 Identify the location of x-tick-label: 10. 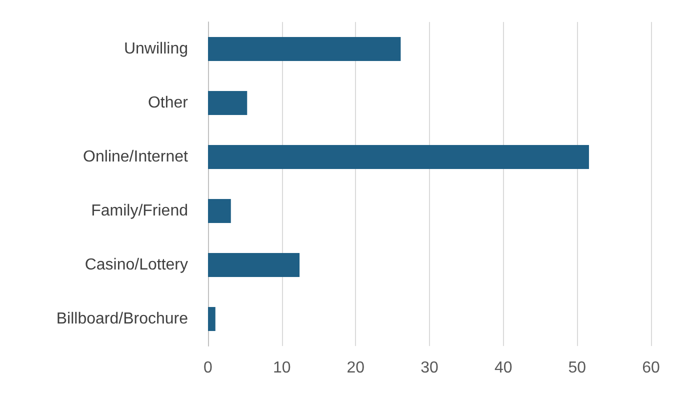
(281, 368).